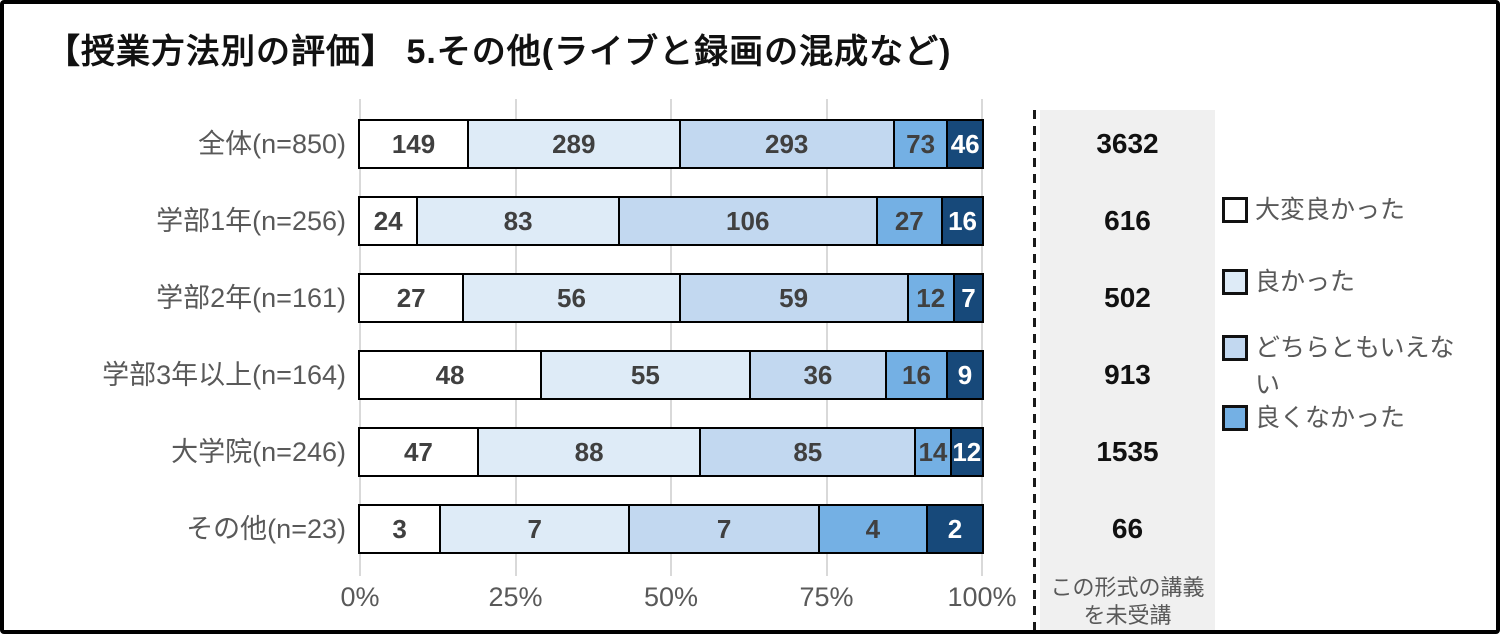 This screenshot has width=1500, height=634. I want to click on bar-value-label: 46, so click(965, 144).